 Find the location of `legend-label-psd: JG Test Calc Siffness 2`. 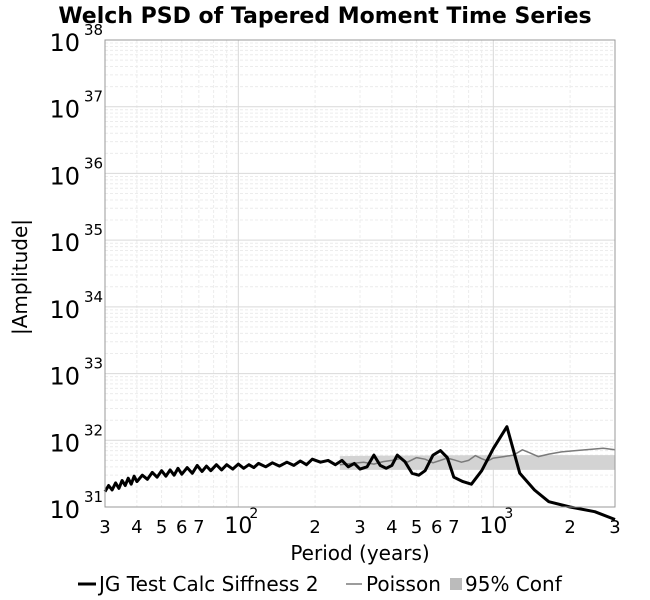

legend-label-psd: JG Test Calc Siffness 2 is located at coordinates (208, 584).